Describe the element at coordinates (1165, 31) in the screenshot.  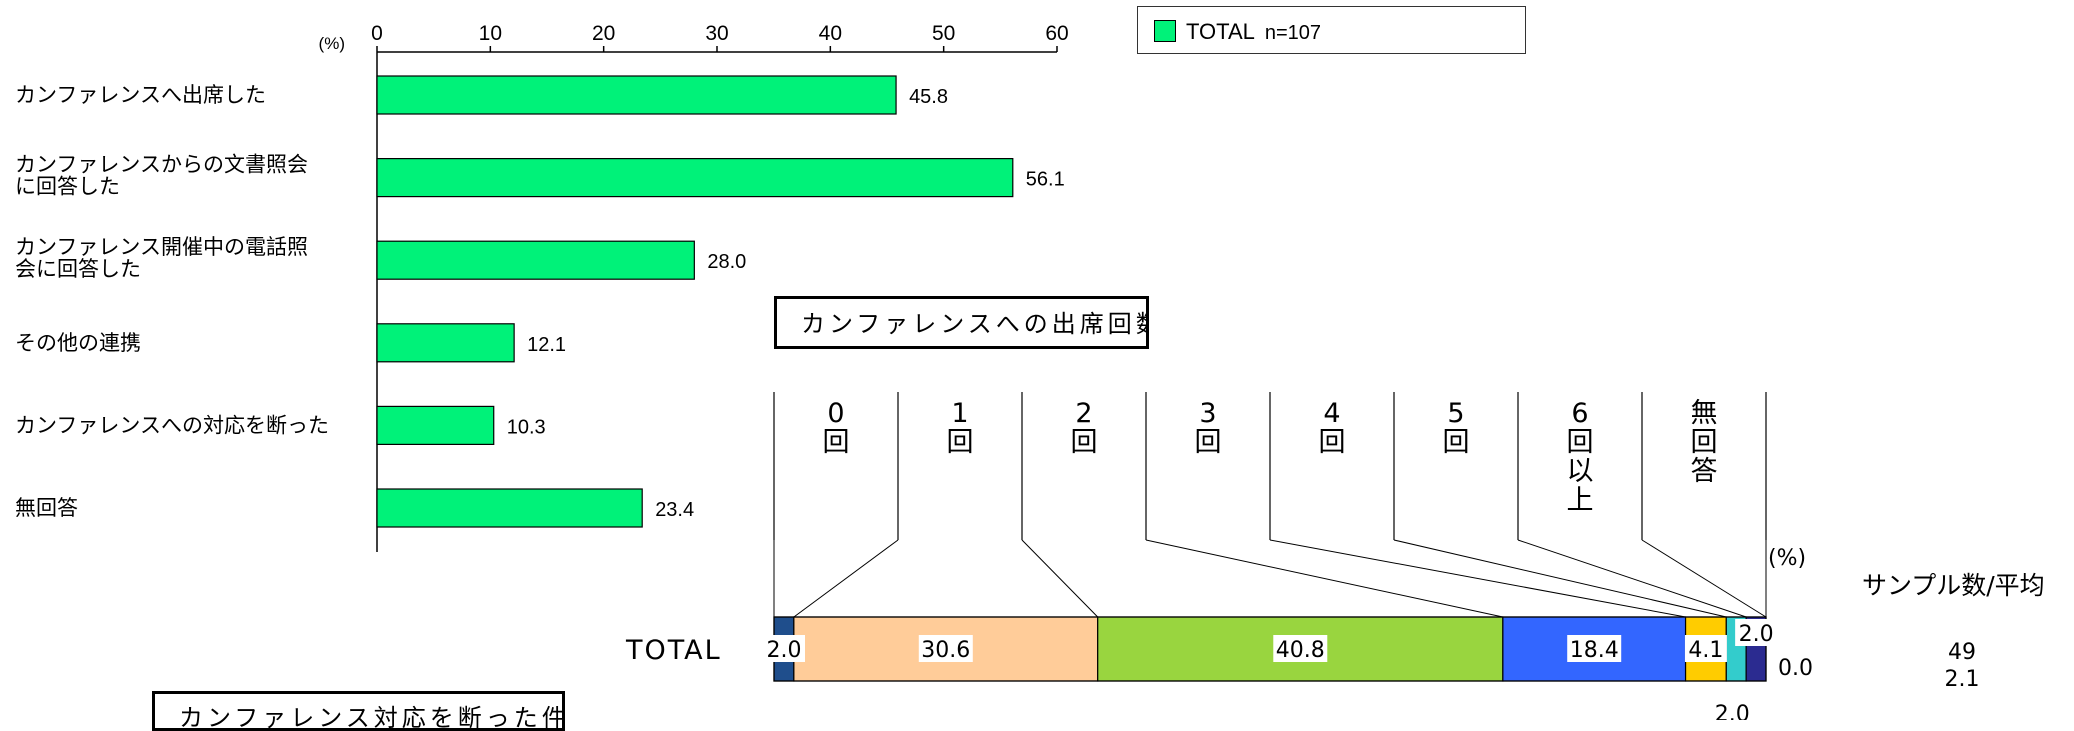
I see `legend-swatch` at that location.